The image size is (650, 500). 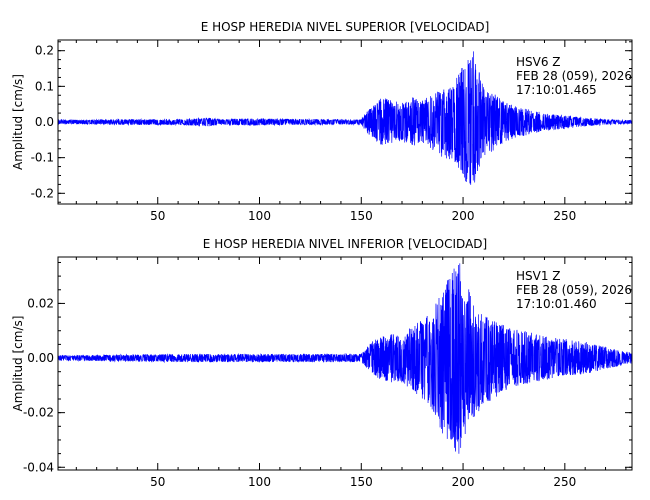 What do you see at coordinates (38, 467) in the screenshot?
I see `y-tick-label: -0.04` at bounding box center [38, 467].